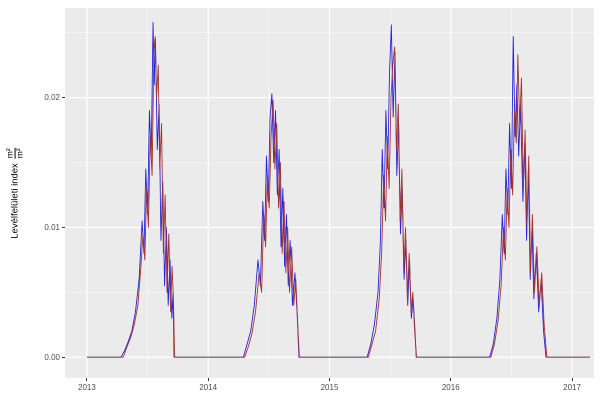 This screenshot has width=600, height=400. I want to click on y-tick-label: 0.00, so click(52, 357).